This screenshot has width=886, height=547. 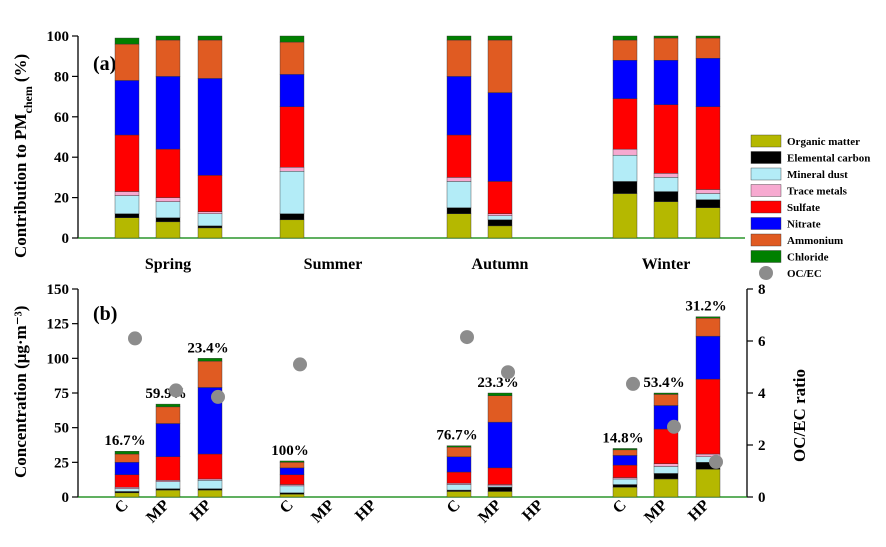 What do you see at coordinates (804, 225) in the screenshot?
I see `legend-label: Nitrate` at bounding box center [804, 225].